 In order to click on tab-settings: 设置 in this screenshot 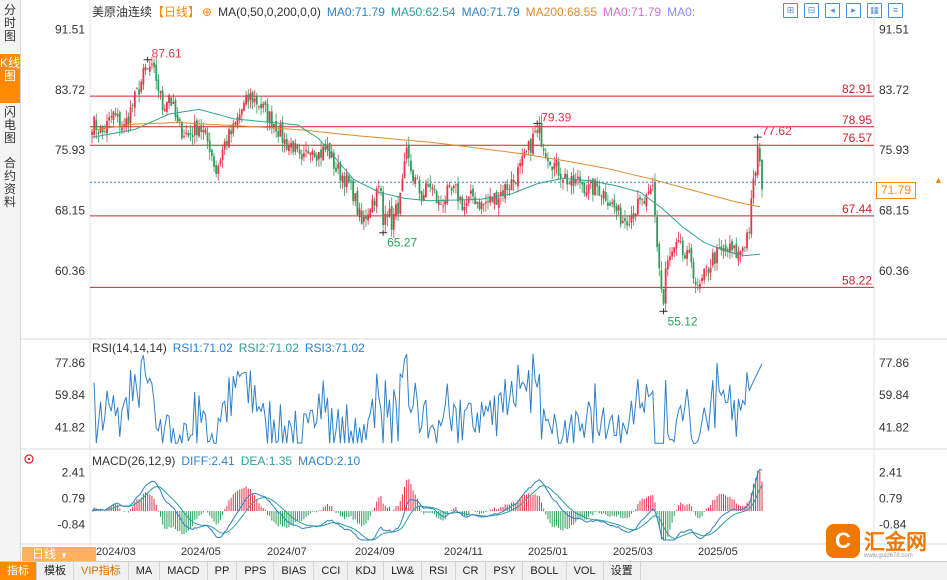, I will do `click(622, 571)`.